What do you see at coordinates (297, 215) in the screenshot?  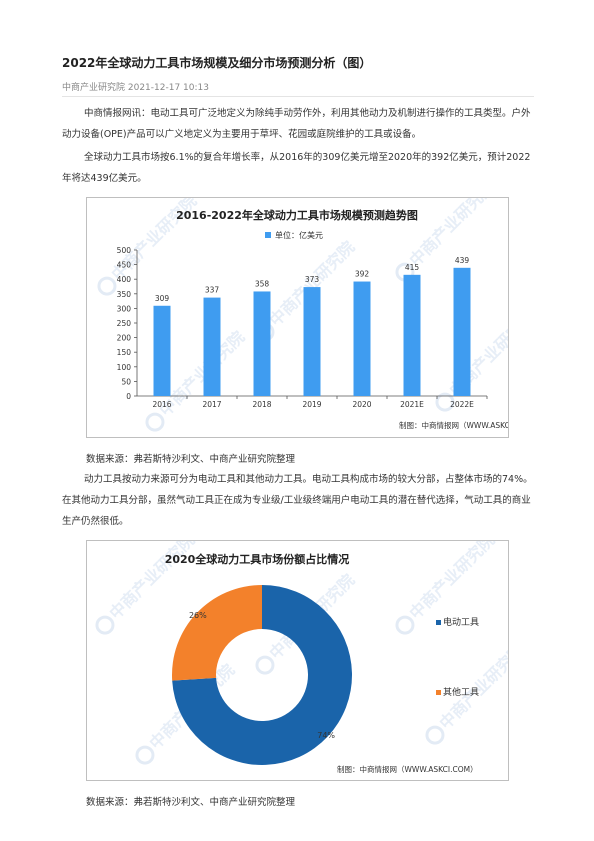 I see `bar-chart-title: 2016-2022年全球动力工具市场规模预测趋势图` at bounding box center [297, 215].